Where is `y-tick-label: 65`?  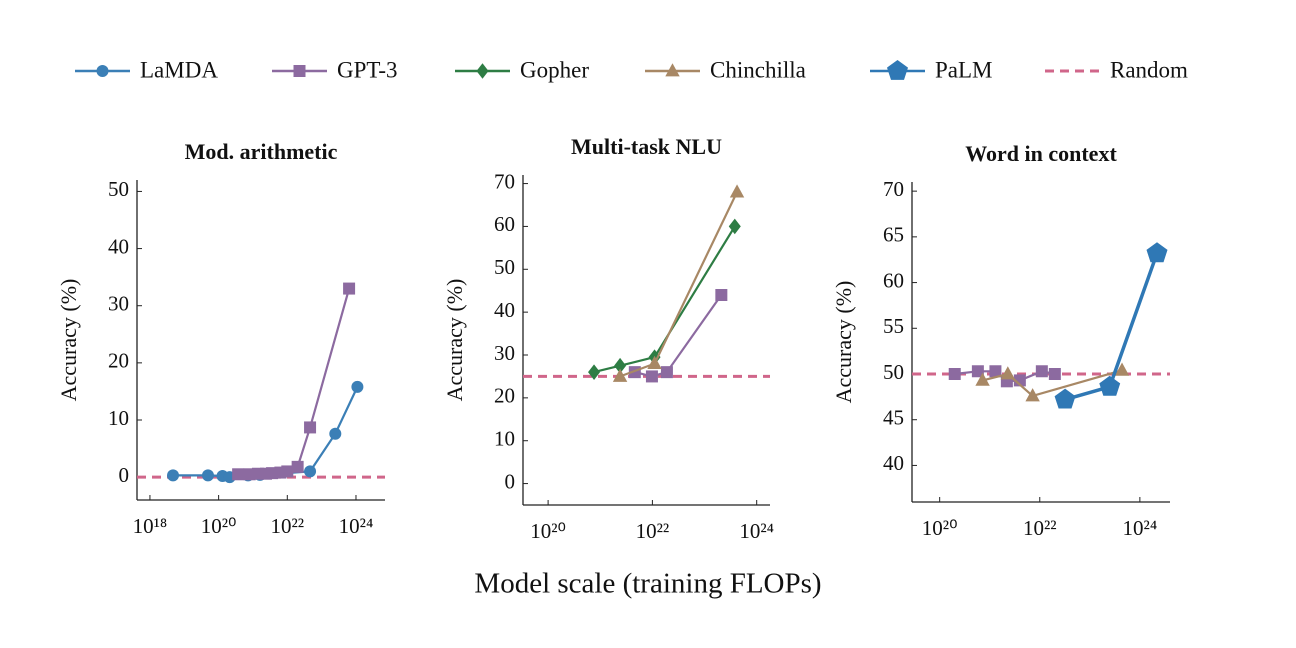
y-tick-label: 65 is located at coordinates (893, 235).